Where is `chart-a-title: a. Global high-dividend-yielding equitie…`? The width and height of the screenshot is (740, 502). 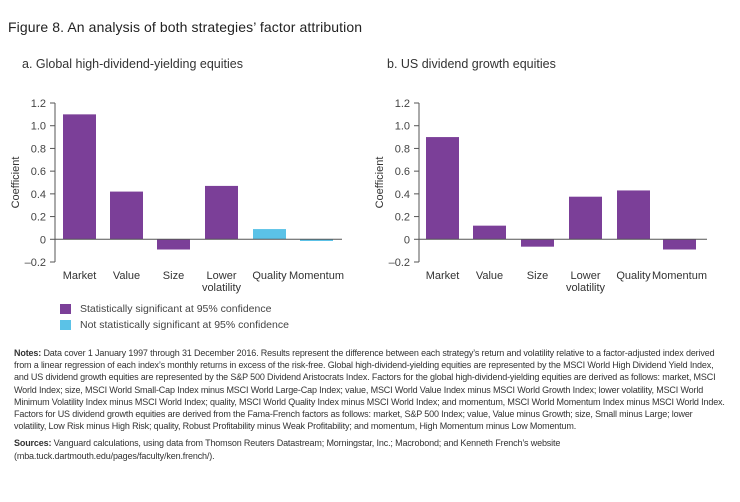 chart-a-title: a. Global high-dividend-yielding equitie… is located at coordinates (132, 64).